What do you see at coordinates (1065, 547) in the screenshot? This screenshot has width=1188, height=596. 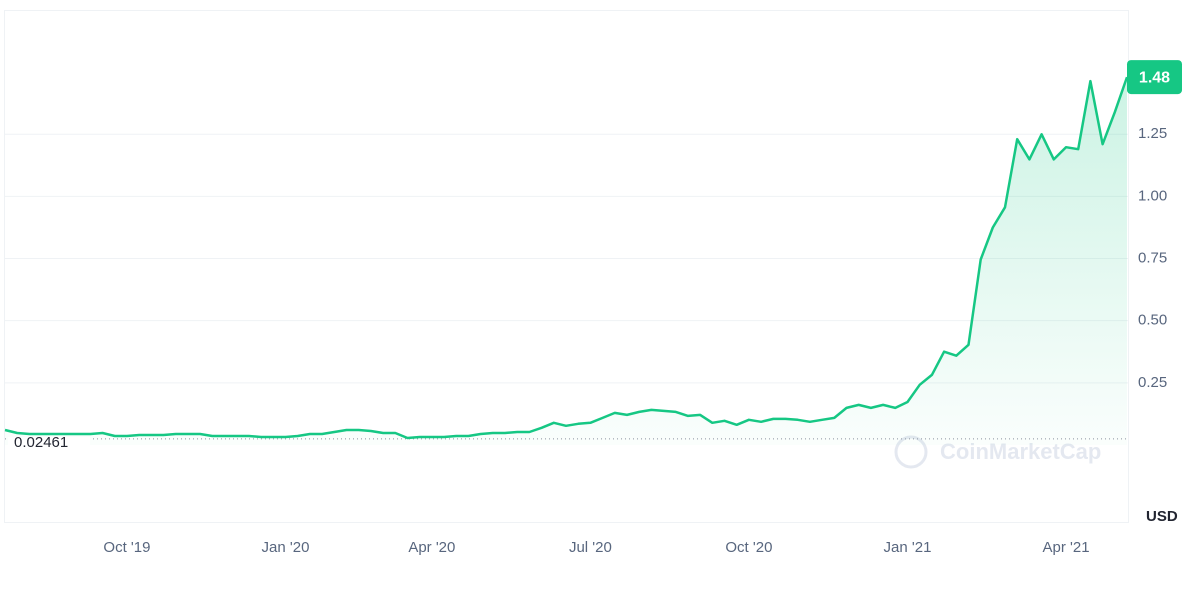 I see `x-tick-label: Apr '21` at bounding box center [1065, 547].